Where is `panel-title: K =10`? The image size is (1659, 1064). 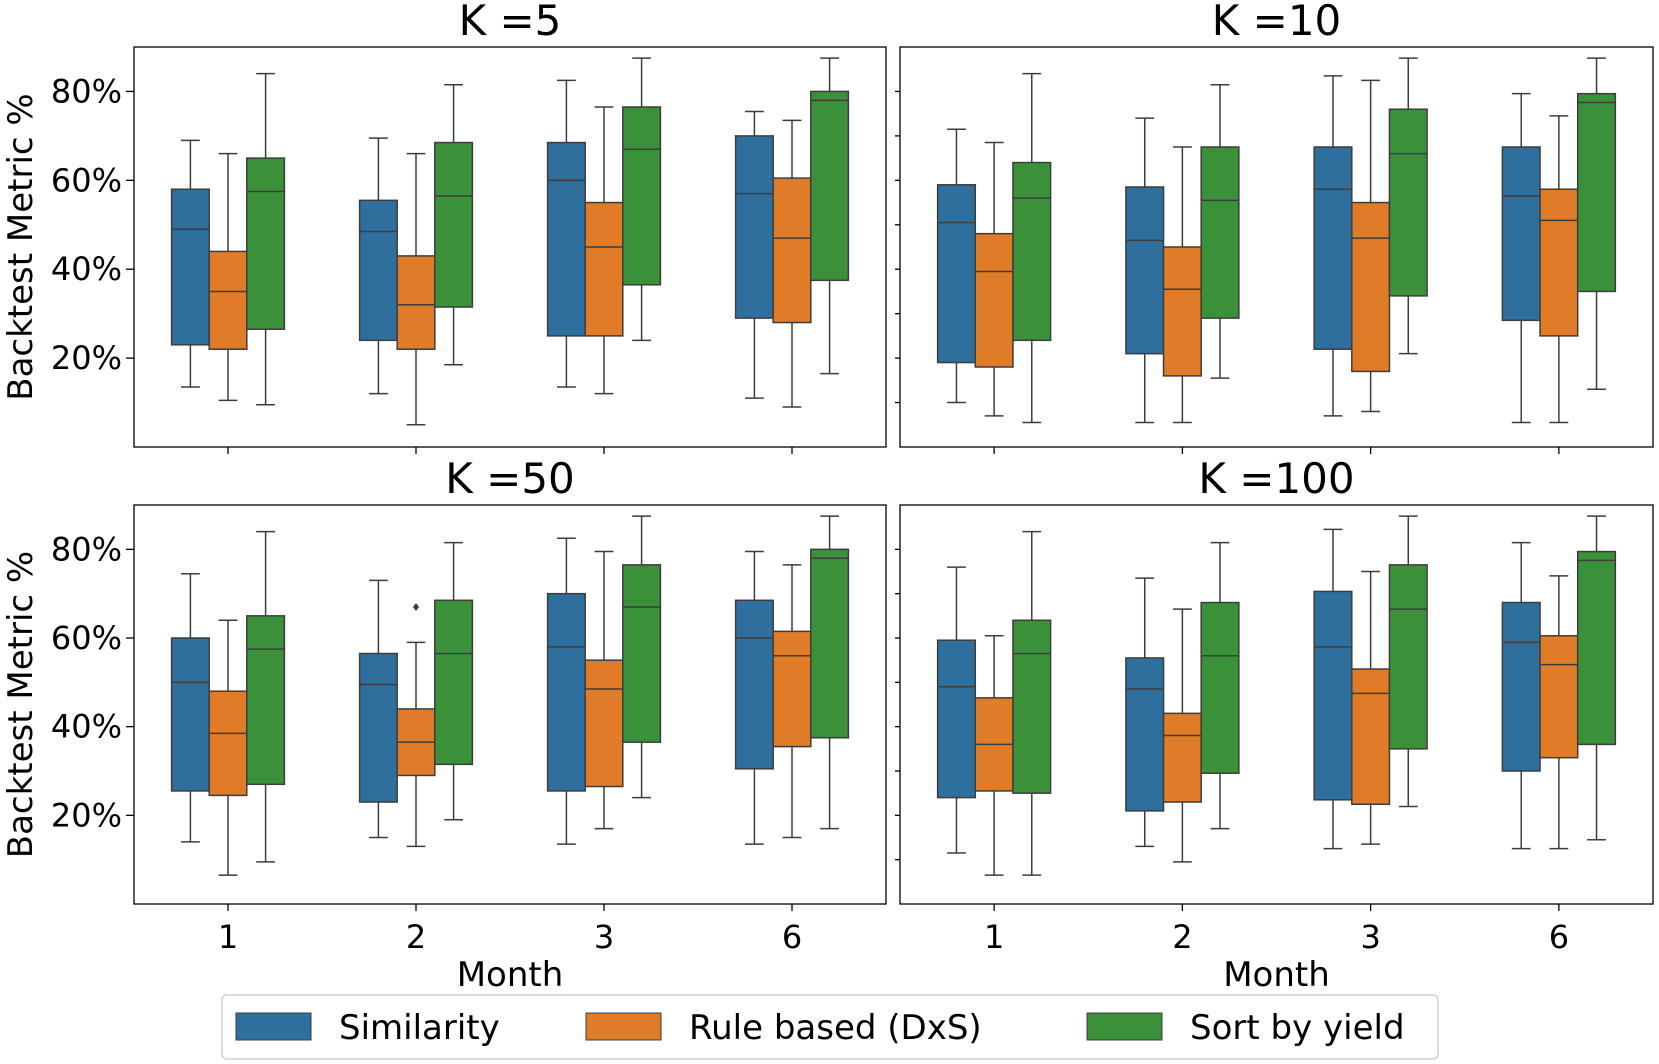
panel-title: K =10 is located at coordinates (1277, 22).